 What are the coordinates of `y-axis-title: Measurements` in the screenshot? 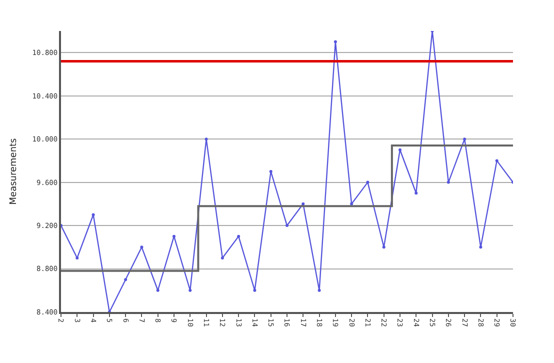 It's located at (14, 171).